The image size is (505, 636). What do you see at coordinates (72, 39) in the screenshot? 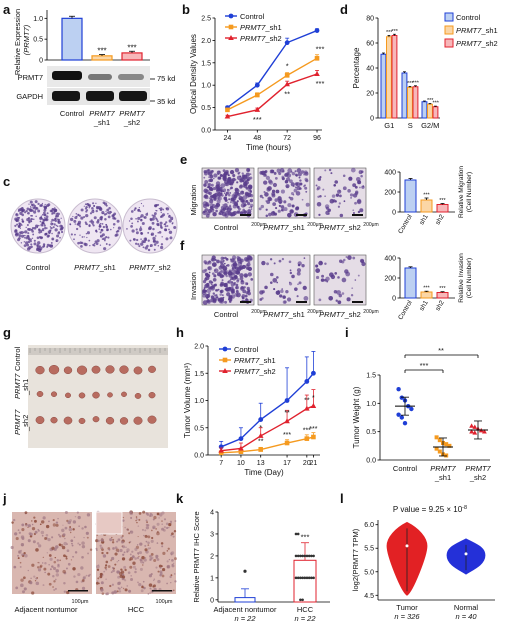
I see `a-bar` at bounding box center [72, 39].